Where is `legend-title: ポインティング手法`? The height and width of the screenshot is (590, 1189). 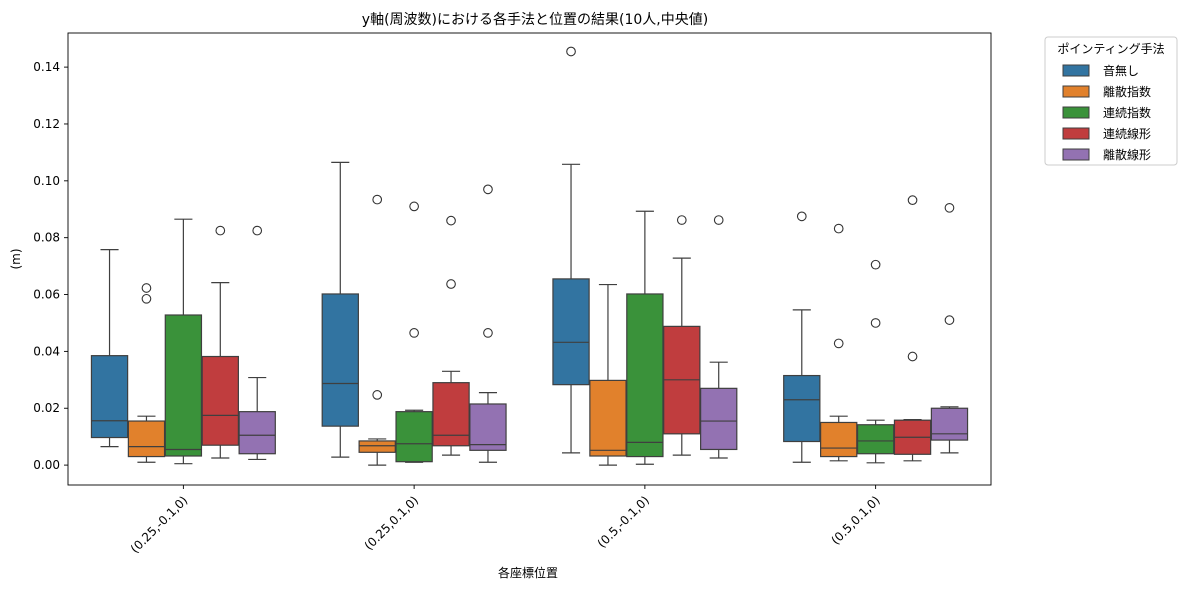
legend-title: ポインティング手法 is located at coordinates (1110, 49).